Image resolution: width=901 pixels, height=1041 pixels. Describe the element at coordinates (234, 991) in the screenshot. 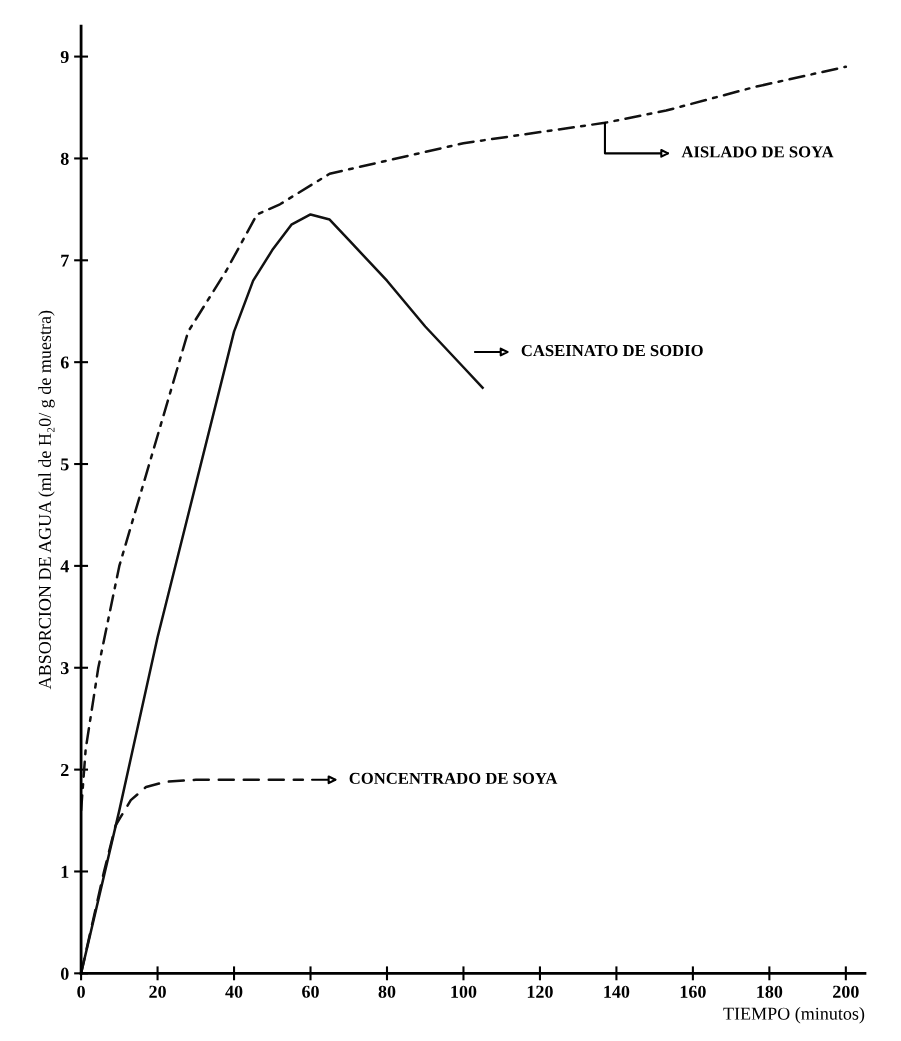

I see `x-tick-label: 40` at that location.